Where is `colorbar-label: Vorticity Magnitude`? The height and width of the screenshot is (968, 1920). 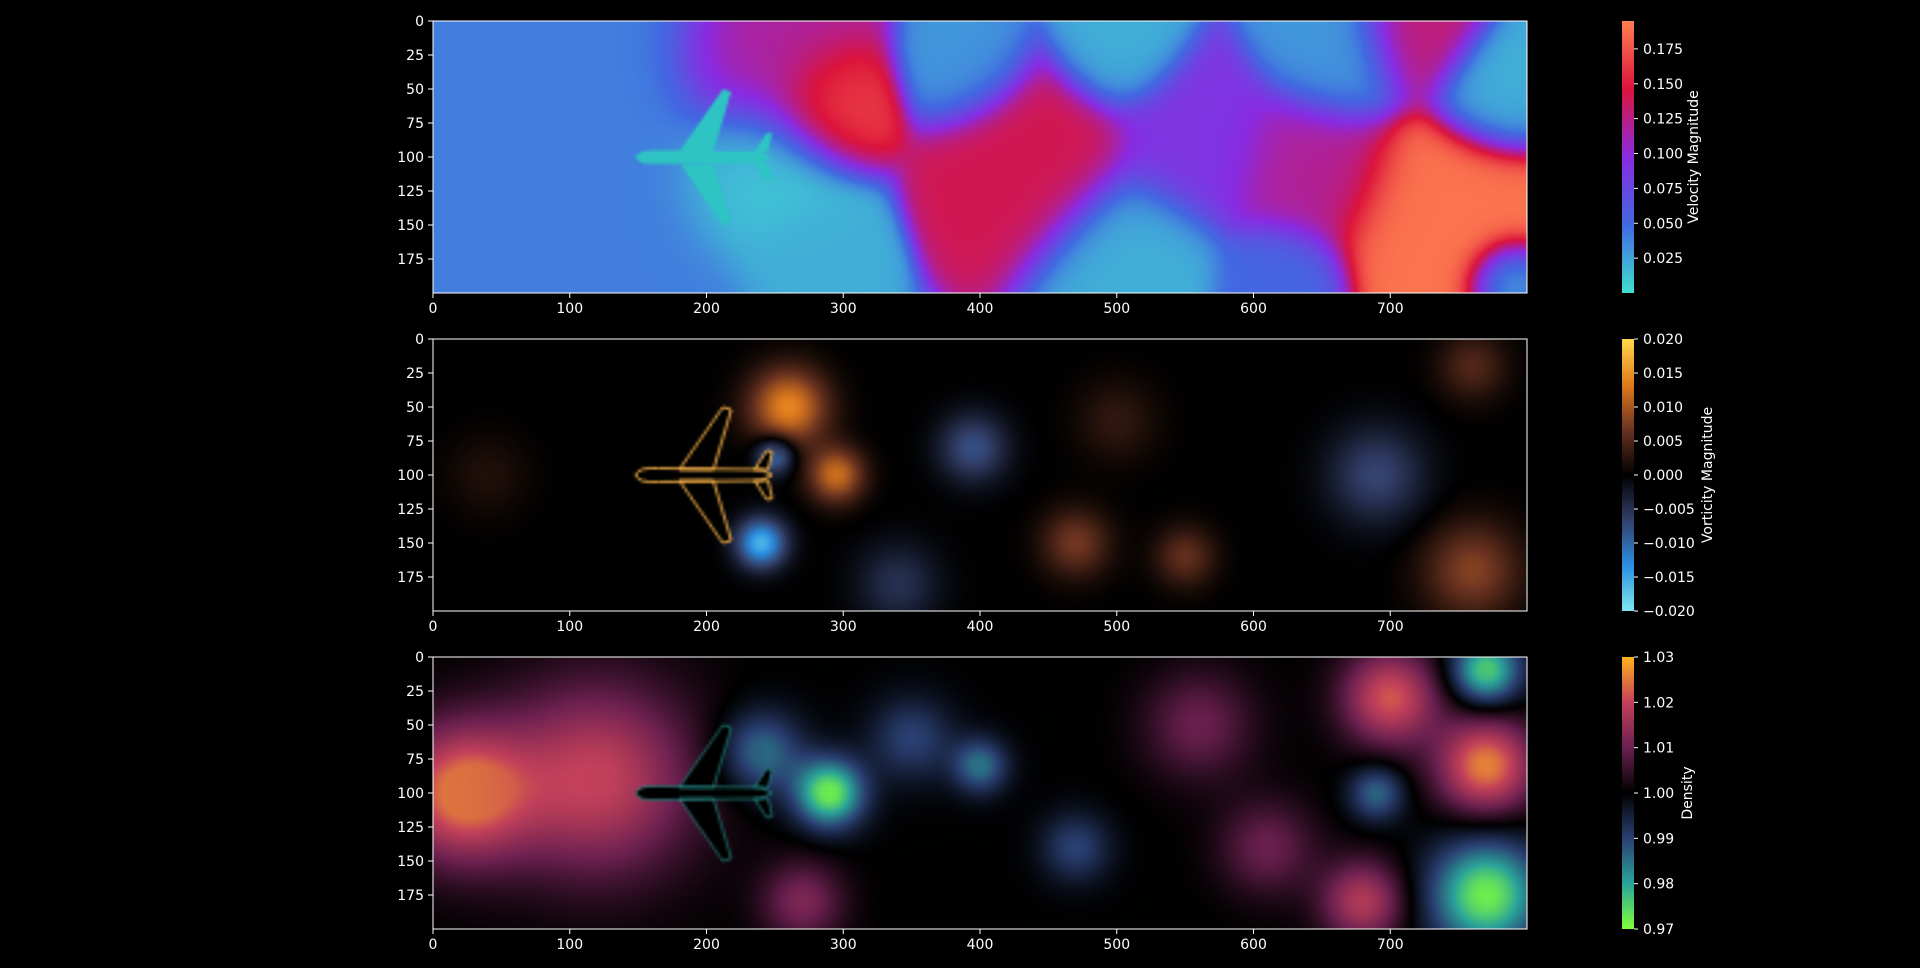
colorbar-label: Vorticity Magnitude is located at coordinates (1708, 475).